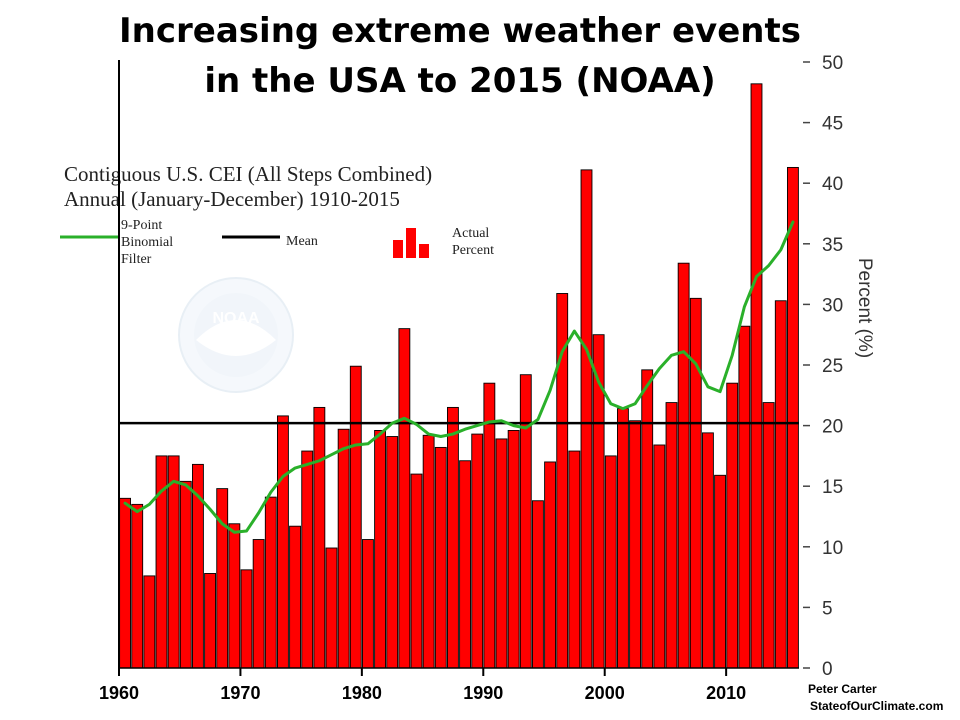 Image resolution: width=960 pixels, height=720 pixels. What do you see at coordinates (302, 241) in the screenshot?
I see `legend-mean-label: Mean` at bounding box center [302, 241].